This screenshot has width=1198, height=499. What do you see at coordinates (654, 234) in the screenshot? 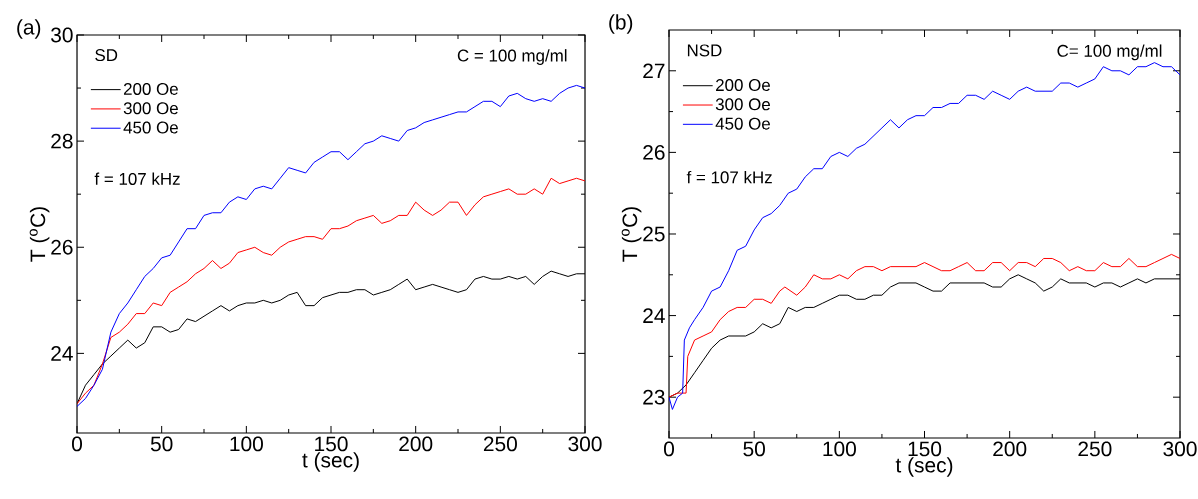
I see `y-tick-label: 25` at bounding box center [654, 234].